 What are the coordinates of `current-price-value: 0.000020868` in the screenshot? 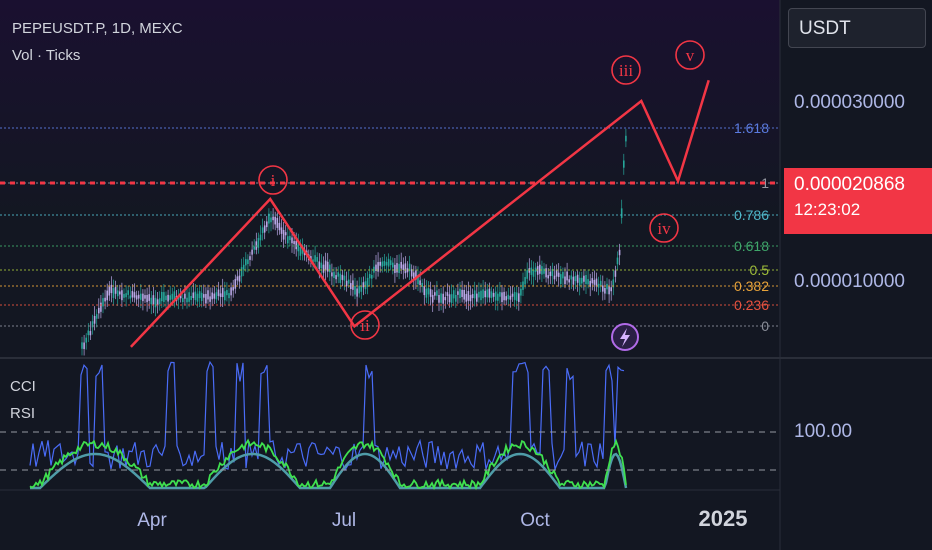 It's located at (849, 184).